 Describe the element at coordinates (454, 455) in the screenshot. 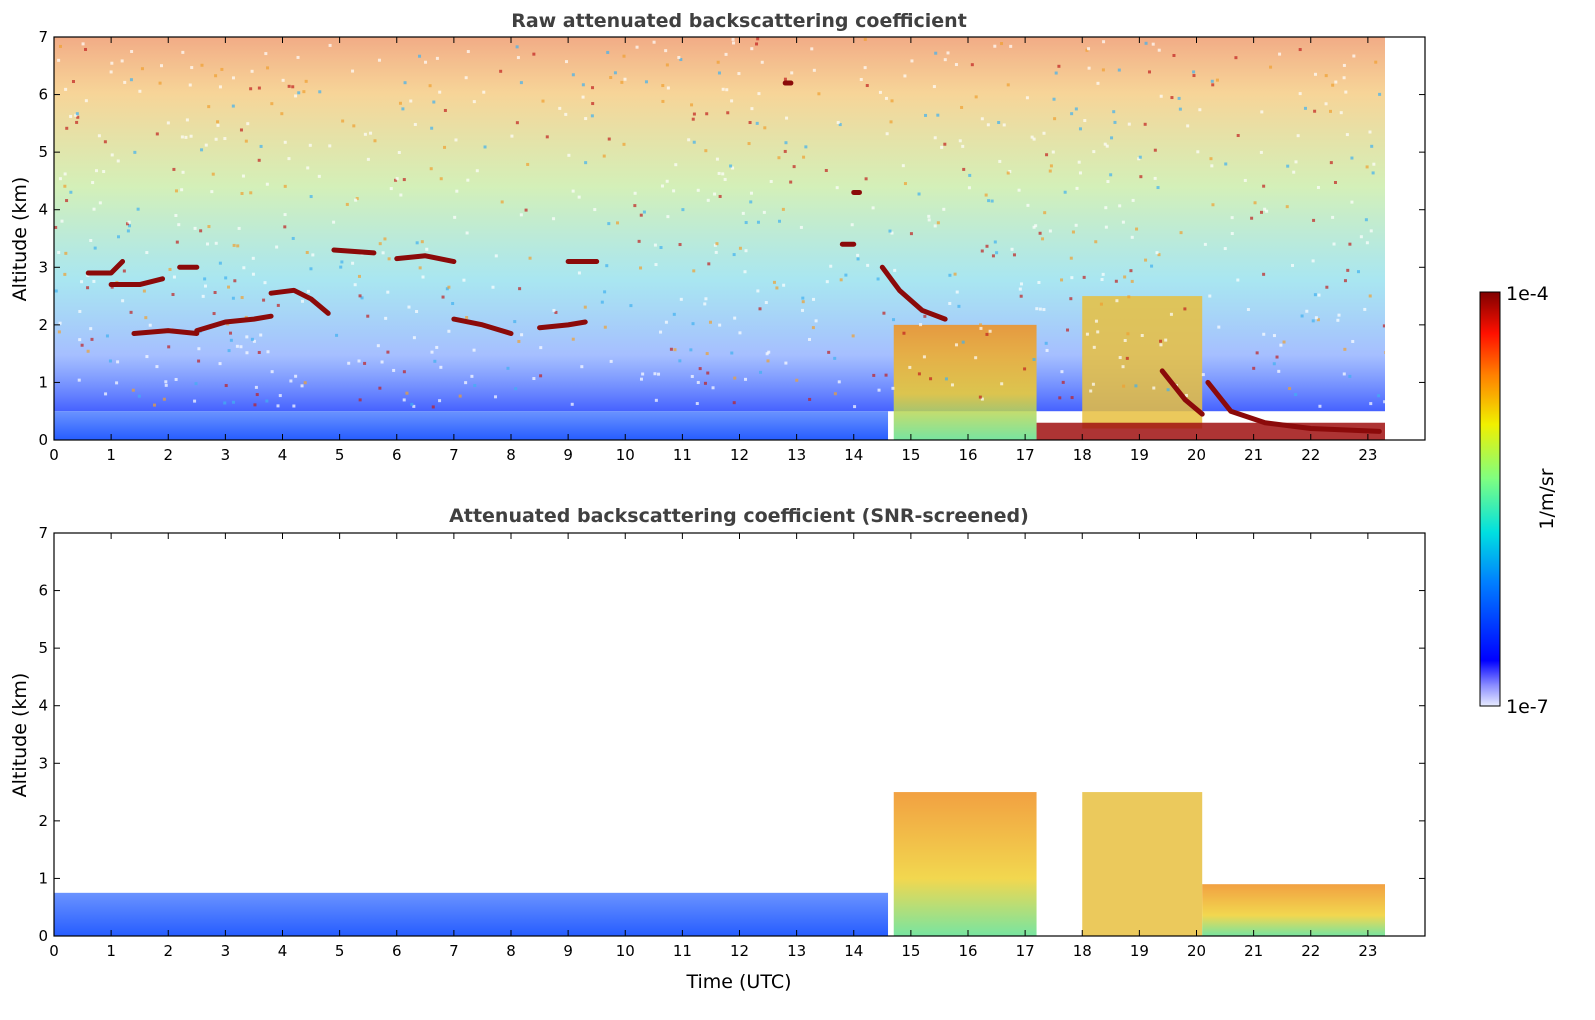

I see `x-tick-label: 7` at that location.